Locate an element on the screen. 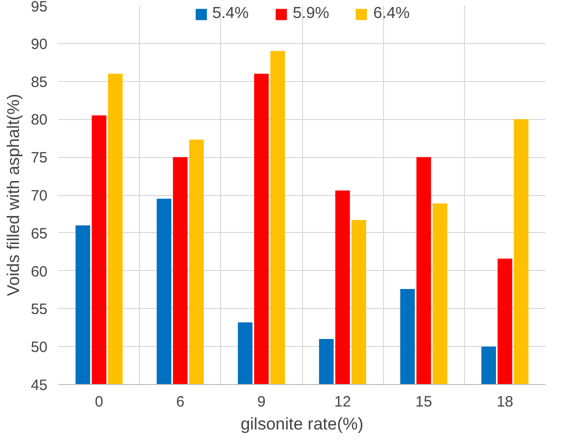  y-tick-label: 65 is located at coordinates (39, 233).